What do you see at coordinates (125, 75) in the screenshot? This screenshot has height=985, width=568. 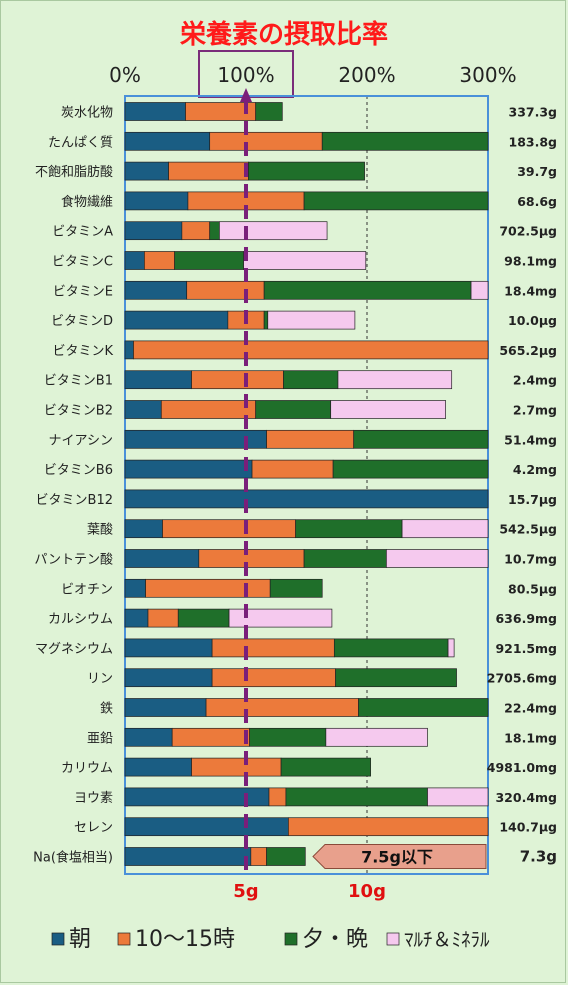 I see `x-tick-label: 0%` at bounding box center [125, 75].